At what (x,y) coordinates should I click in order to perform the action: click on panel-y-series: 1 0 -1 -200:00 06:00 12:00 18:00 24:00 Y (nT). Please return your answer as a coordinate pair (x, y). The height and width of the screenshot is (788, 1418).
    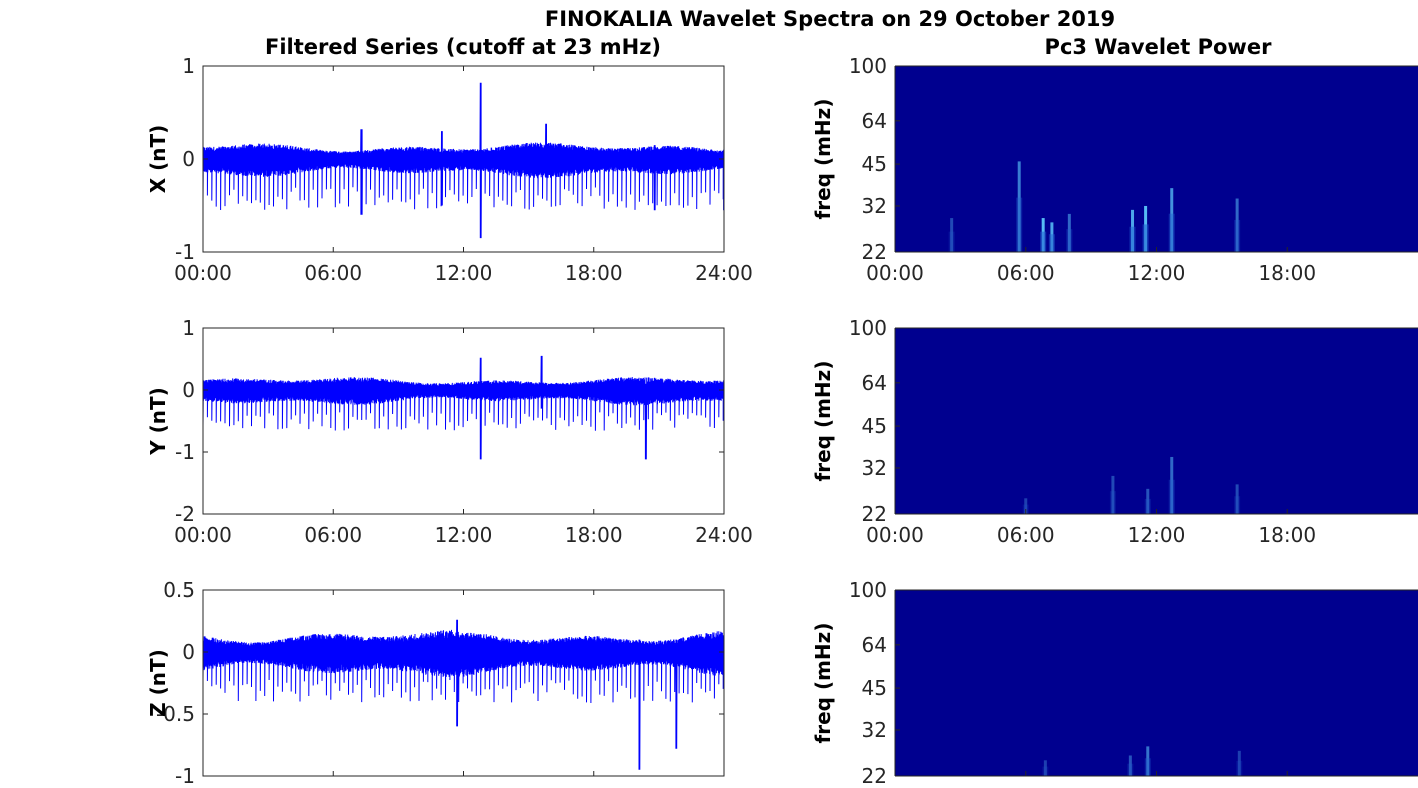
    Looking at the image, I should click on (449, 431).